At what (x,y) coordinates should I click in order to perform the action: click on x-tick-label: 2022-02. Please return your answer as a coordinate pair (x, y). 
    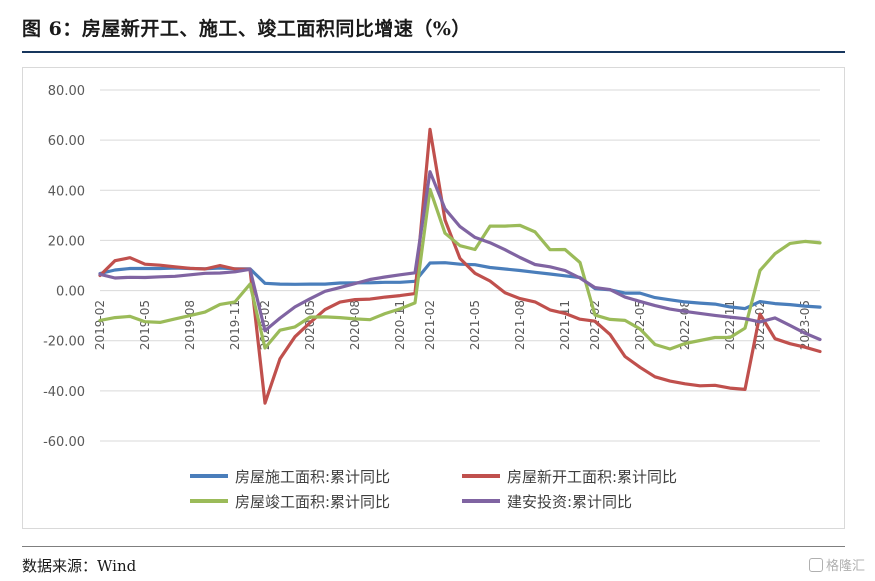
    Looking at the image, I should click on (595, 325).